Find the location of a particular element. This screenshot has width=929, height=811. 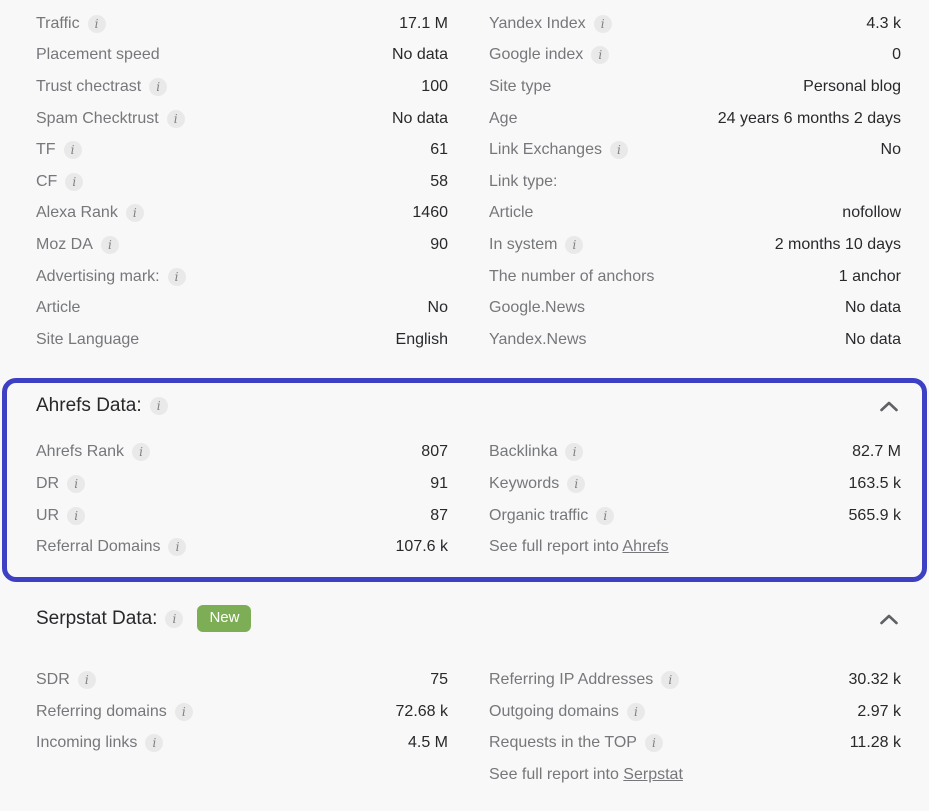

metric-row: Article nofollow is located at coordinates (695, 214).